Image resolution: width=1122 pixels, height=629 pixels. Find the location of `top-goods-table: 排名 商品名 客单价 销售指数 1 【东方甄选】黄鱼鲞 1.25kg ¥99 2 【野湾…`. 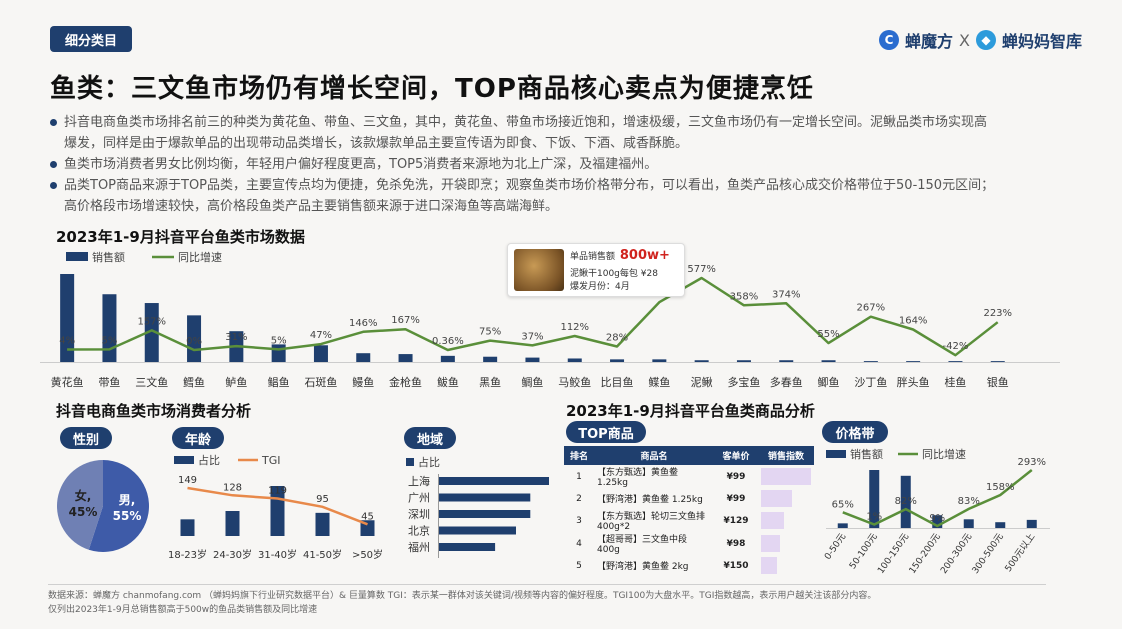

top-goods-table: 排名 商品名 客单价 销售指数 1 【东方甄选】黄鱼鲞 1.25kg ¥99 2 【野湾… is located at coordinates (689, 511).